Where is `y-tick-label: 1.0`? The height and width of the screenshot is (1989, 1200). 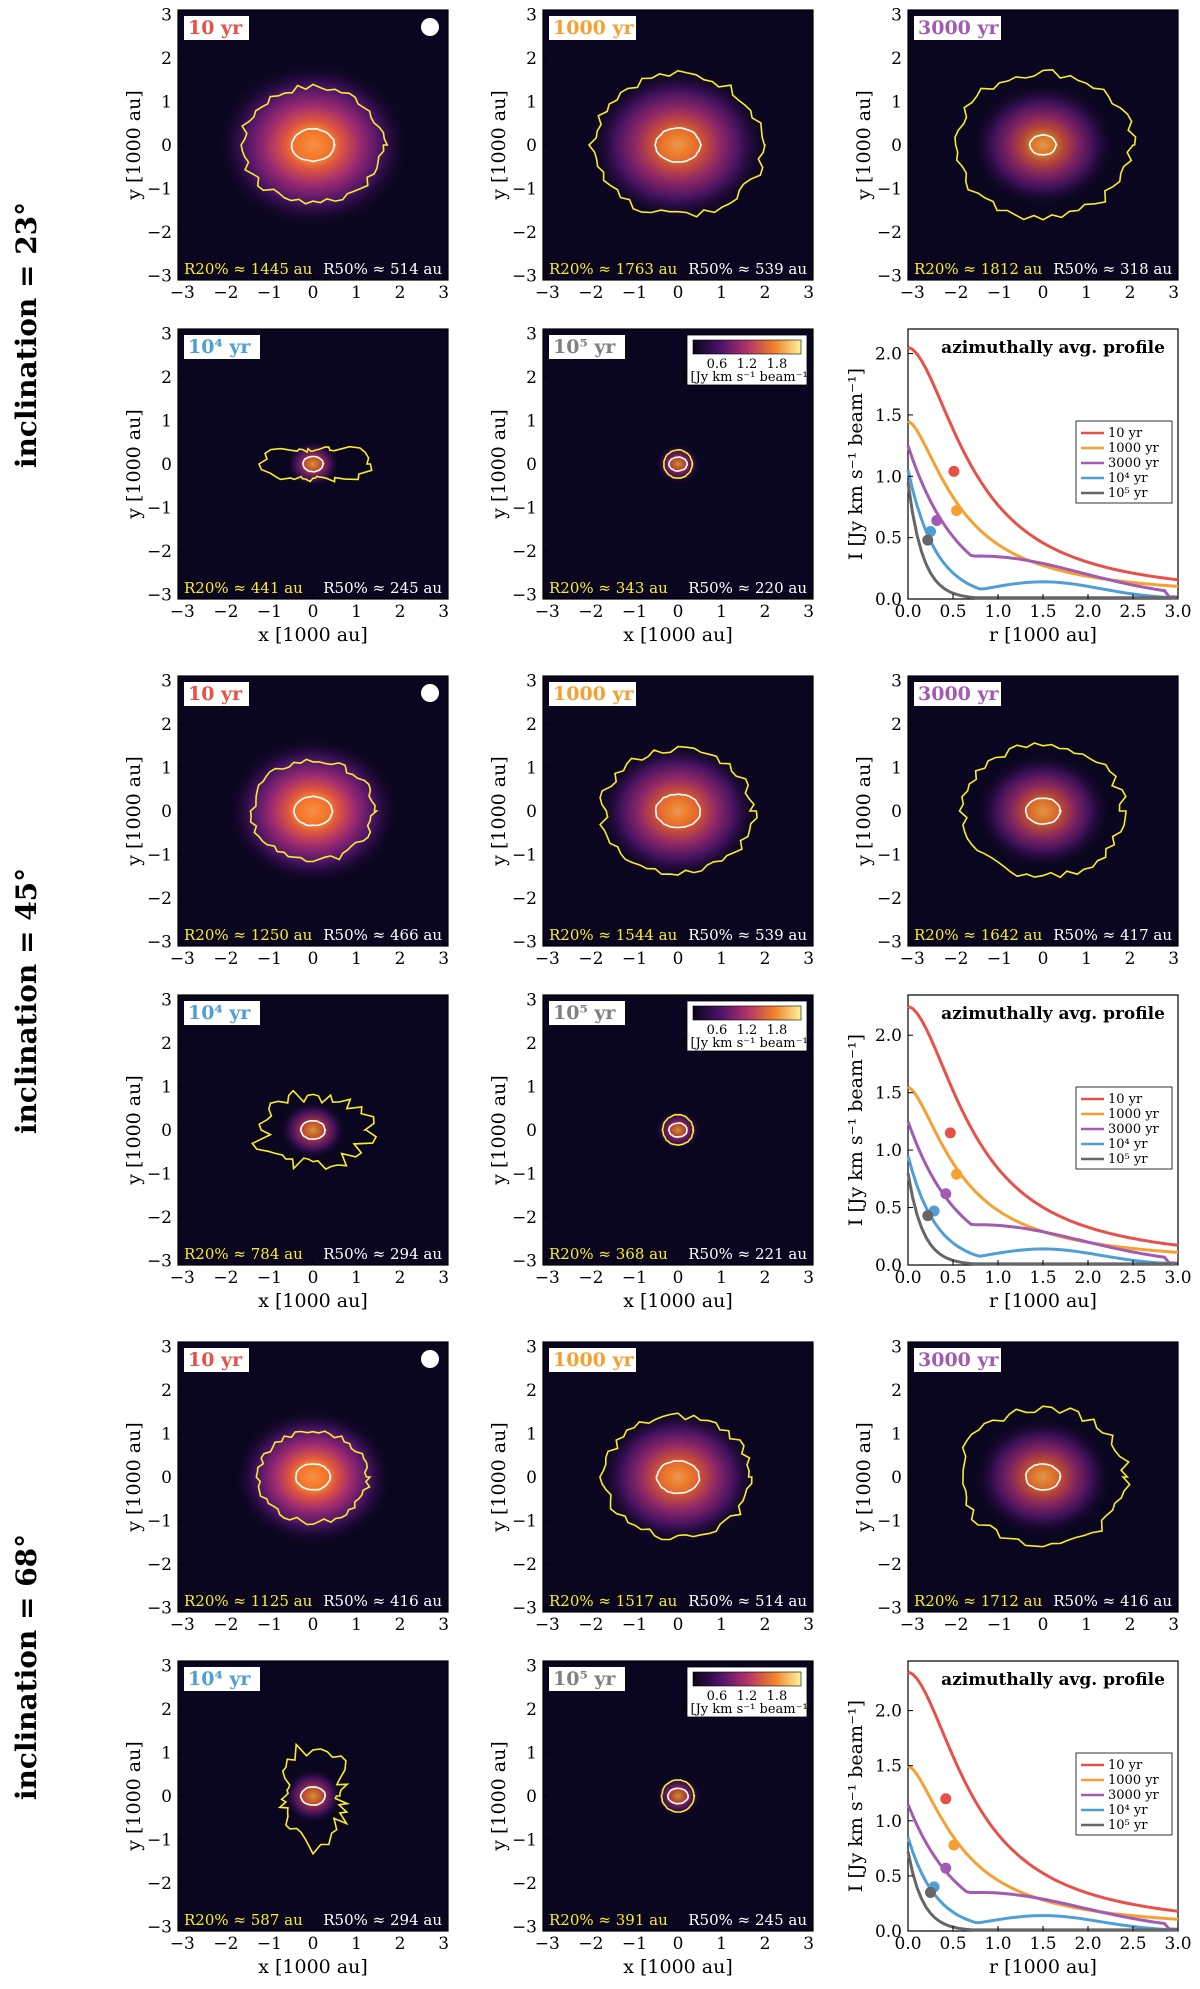 y-tick-label: 1.0 is located at coordinates (888, 1151).